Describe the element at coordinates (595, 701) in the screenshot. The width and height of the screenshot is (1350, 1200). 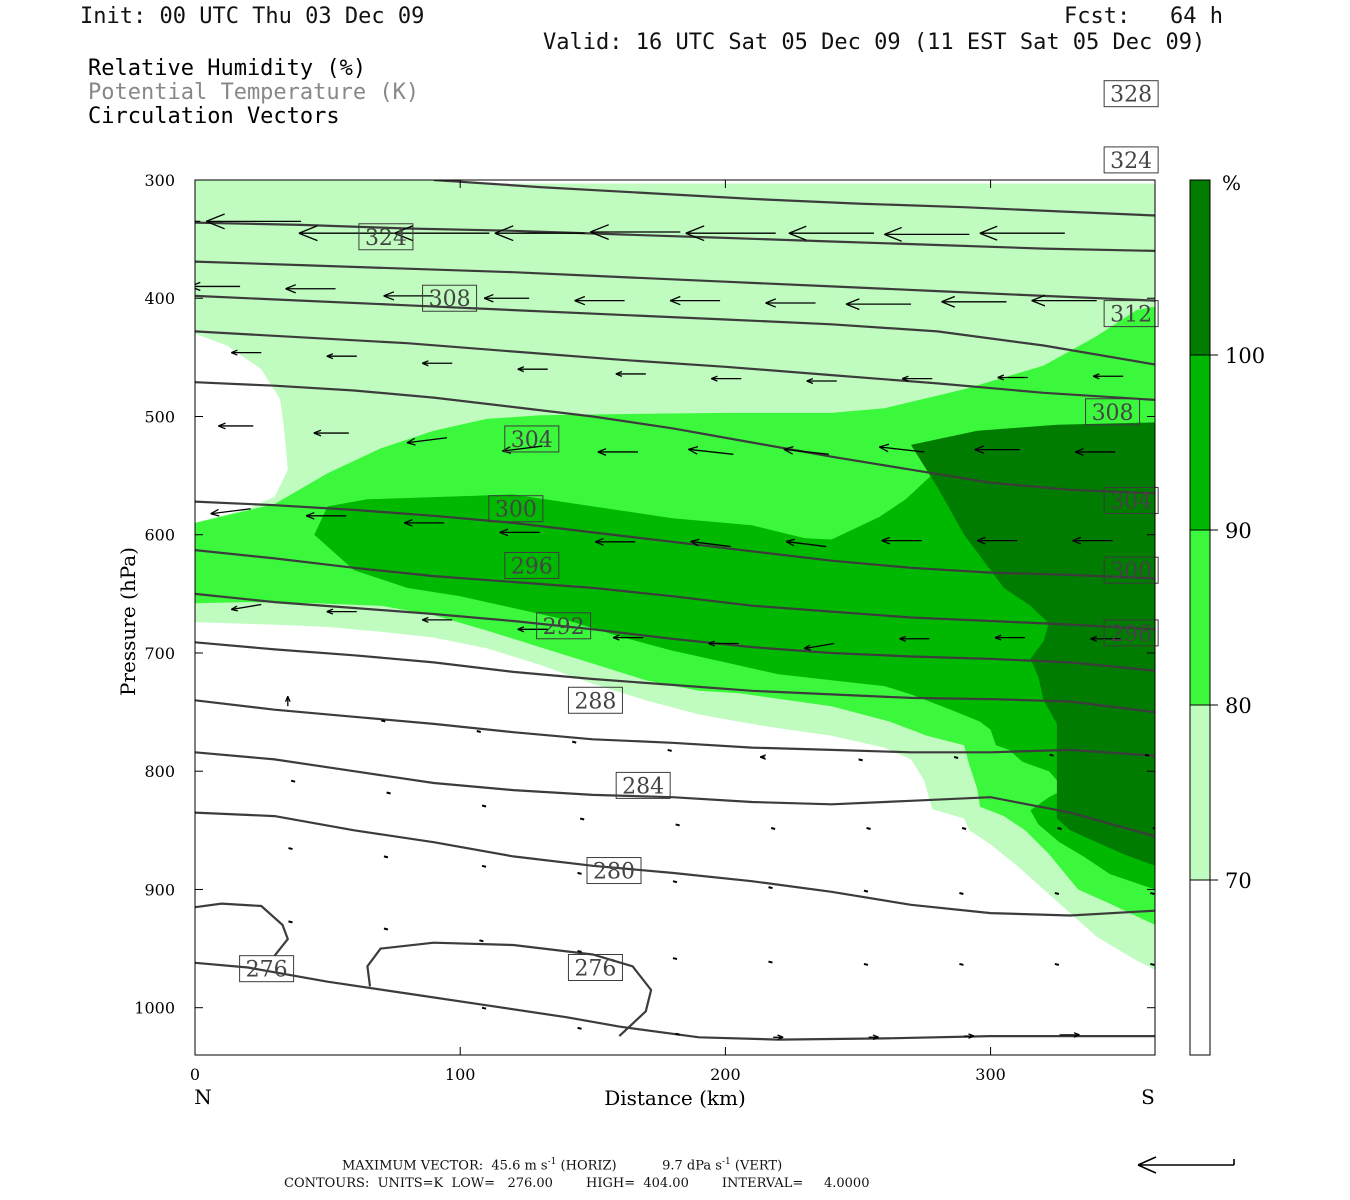
I see `theta-label-text: 288` at that location.